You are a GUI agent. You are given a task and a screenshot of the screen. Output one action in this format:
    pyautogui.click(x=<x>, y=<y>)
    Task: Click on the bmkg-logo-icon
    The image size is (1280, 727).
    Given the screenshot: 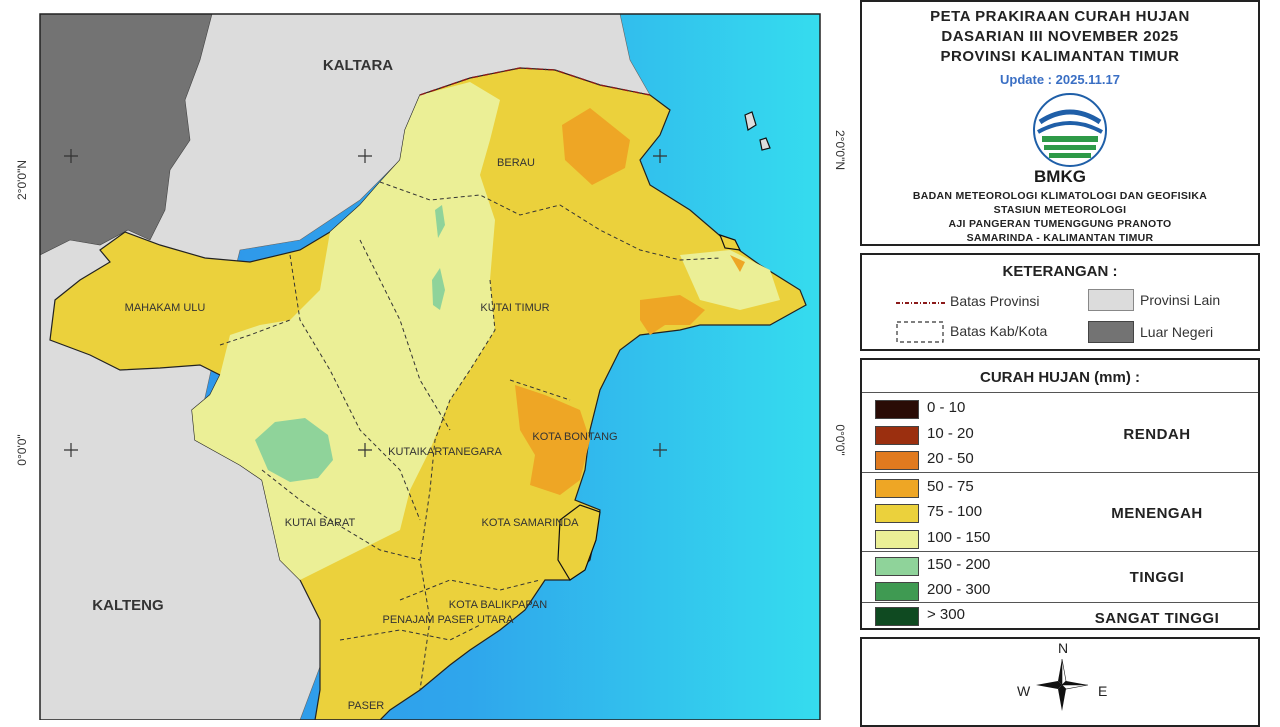 What is the action you would take?
    pyautogui.click(x=1070, y=130)
    